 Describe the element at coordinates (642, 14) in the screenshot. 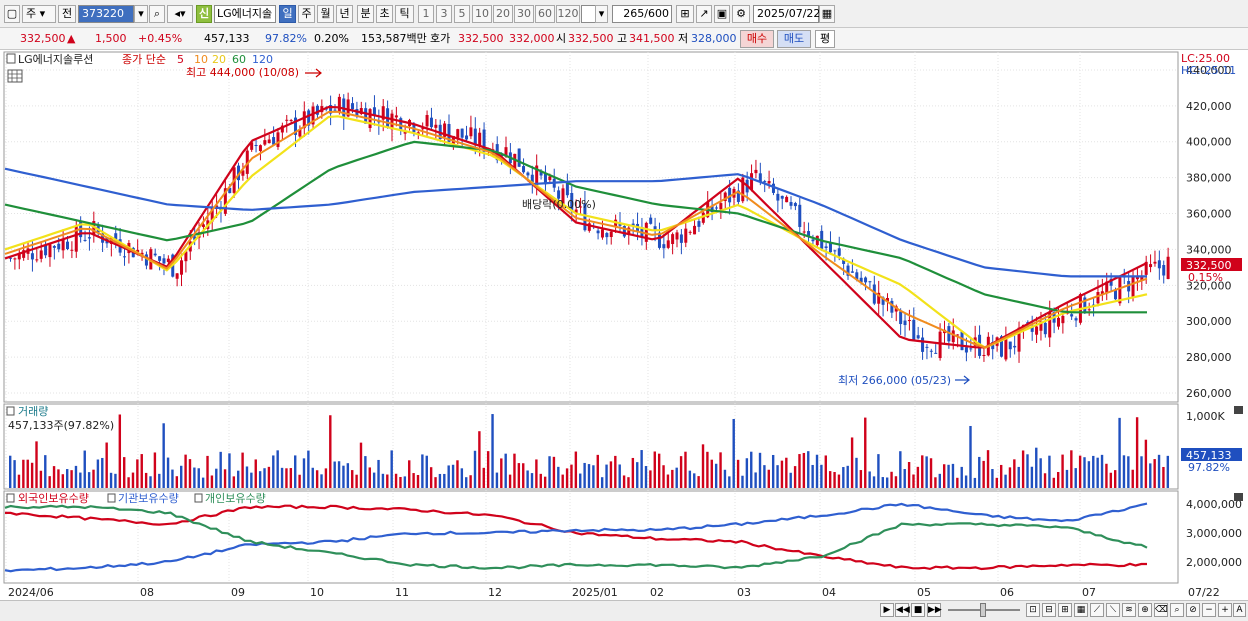

I see `count-field: 265/600` at that location.